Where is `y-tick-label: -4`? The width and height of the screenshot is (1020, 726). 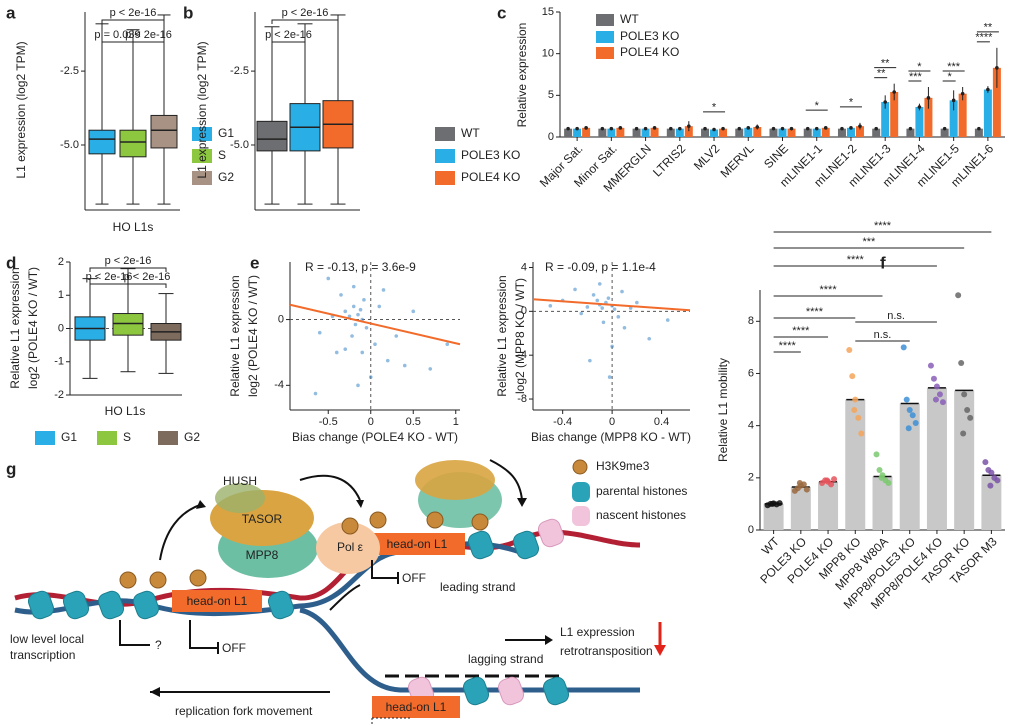 y-tick-label: -4 is located at coordinates (522, 355).